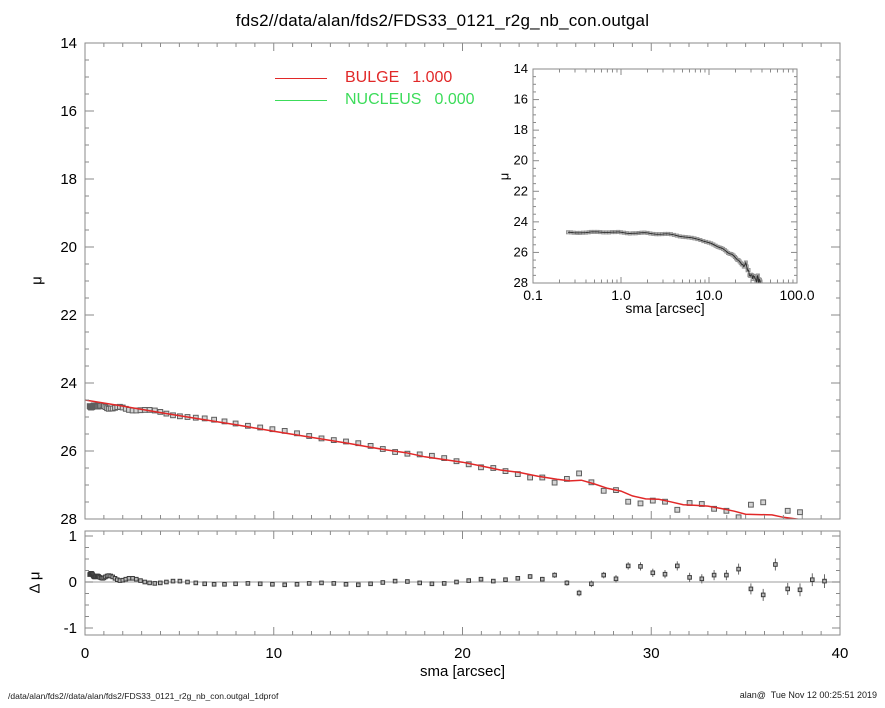 The image size is (885, 708). Describe the element at coordinates (462, 671) in the screenshot. I see `bottom-x-axis-label: sma [arcsec]` at that location.